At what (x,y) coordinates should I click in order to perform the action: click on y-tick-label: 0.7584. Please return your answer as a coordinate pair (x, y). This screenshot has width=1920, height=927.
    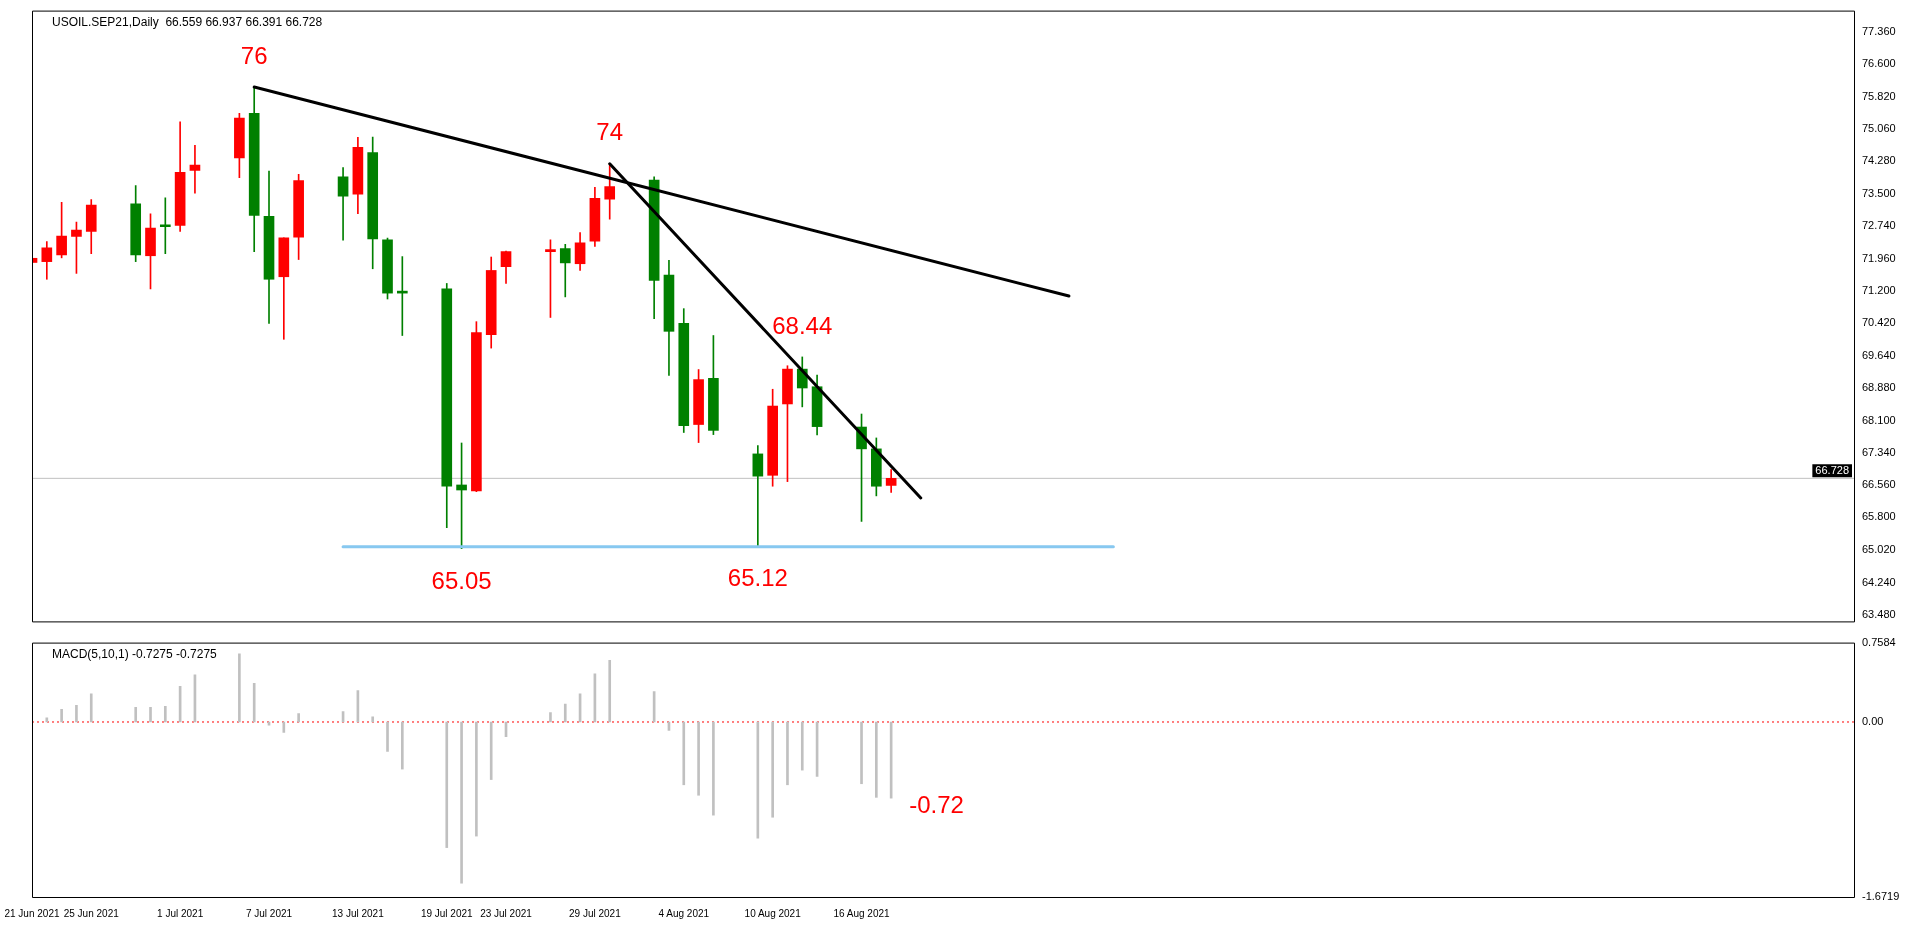
    Looking at the image, I should click on (1879, 641).